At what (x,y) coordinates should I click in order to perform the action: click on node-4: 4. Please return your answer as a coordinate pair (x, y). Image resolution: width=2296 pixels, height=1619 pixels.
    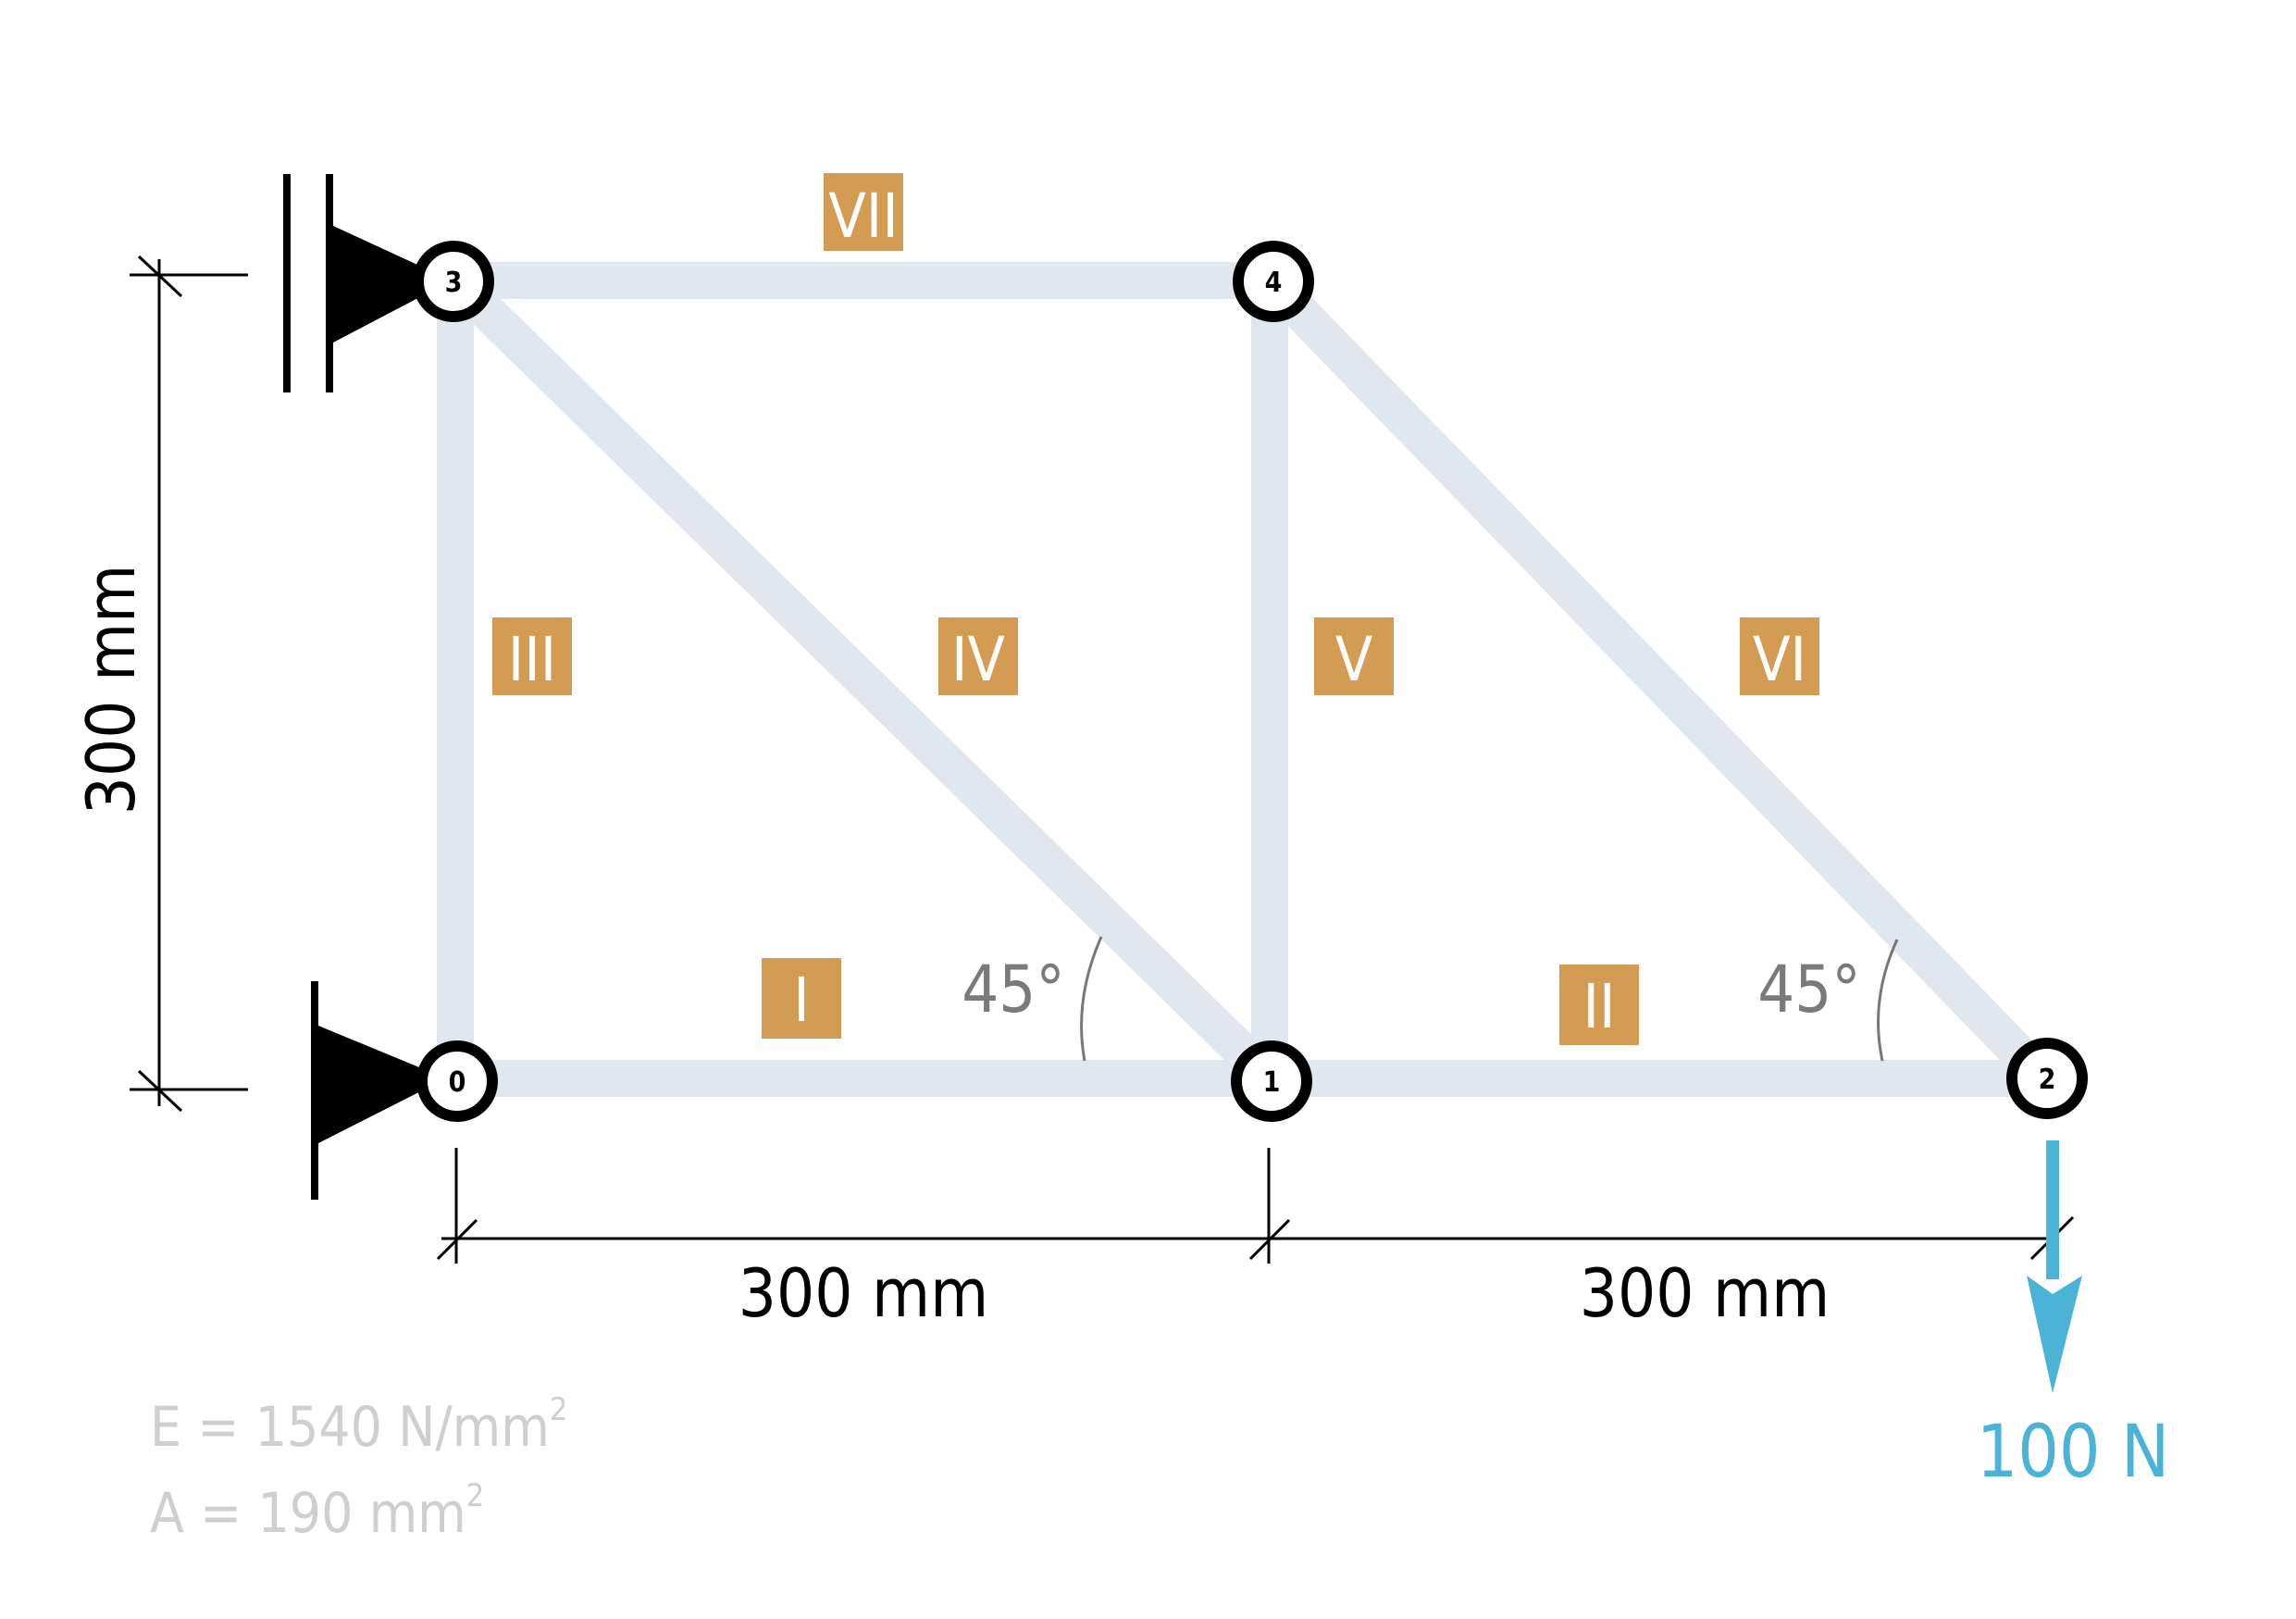
    Looking at the image, I should click on (1274, 282).